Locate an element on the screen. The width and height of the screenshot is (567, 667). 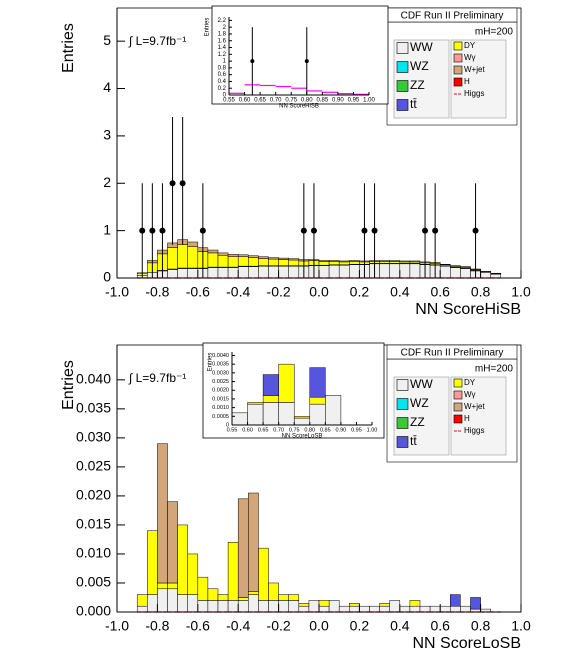
legend-label: DY is located at coordinates (470, 382).